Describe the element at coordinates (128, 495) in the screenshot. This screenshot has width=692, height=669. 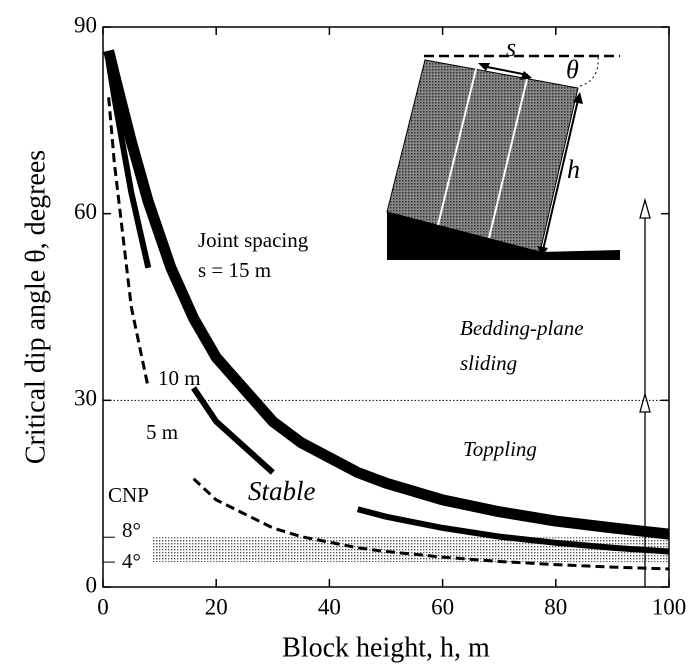
I see `band-label: CNP` at that location.